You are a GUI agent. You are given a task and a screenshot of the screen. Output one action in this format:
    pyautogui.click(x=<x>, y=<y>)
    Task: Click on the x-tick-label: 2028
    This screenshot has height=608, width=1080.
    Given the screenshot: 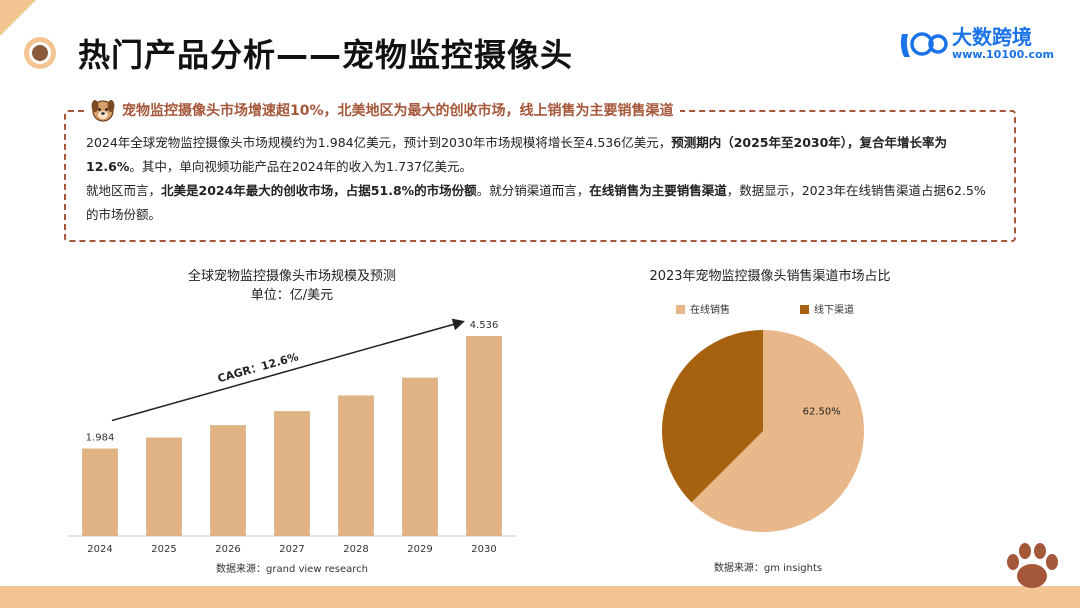 What is the action you would take?
    pyautogui.click(x=355, y=549)
    